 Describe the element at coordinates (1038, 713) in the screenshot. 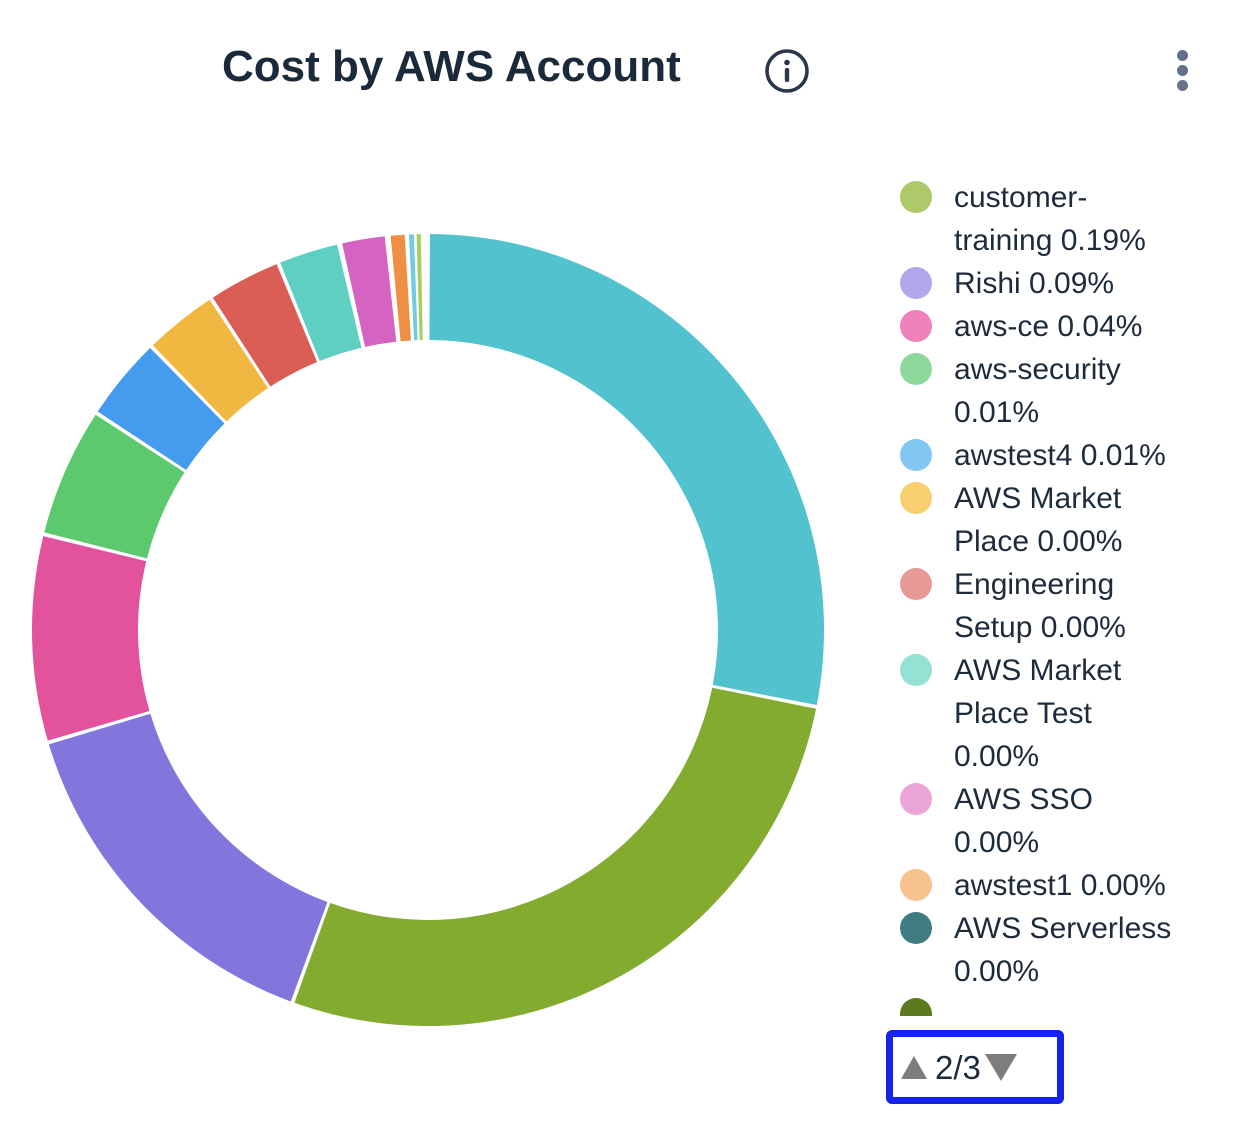

I see `legend-item-label: AWS Market Place Test 0.00%` at that location.